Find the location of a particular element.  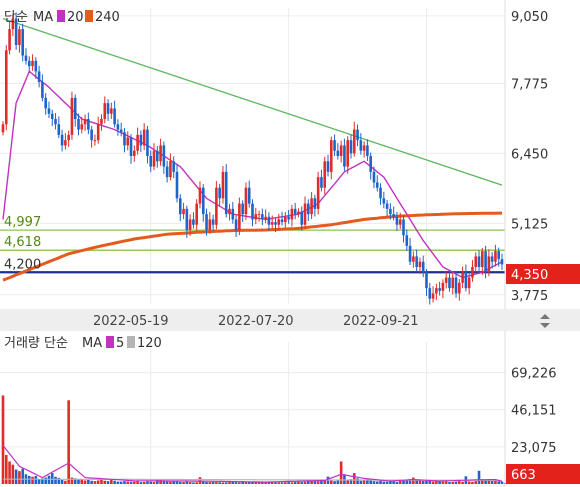

current-volume-badge: 663 is located at coordinates (543, 474).